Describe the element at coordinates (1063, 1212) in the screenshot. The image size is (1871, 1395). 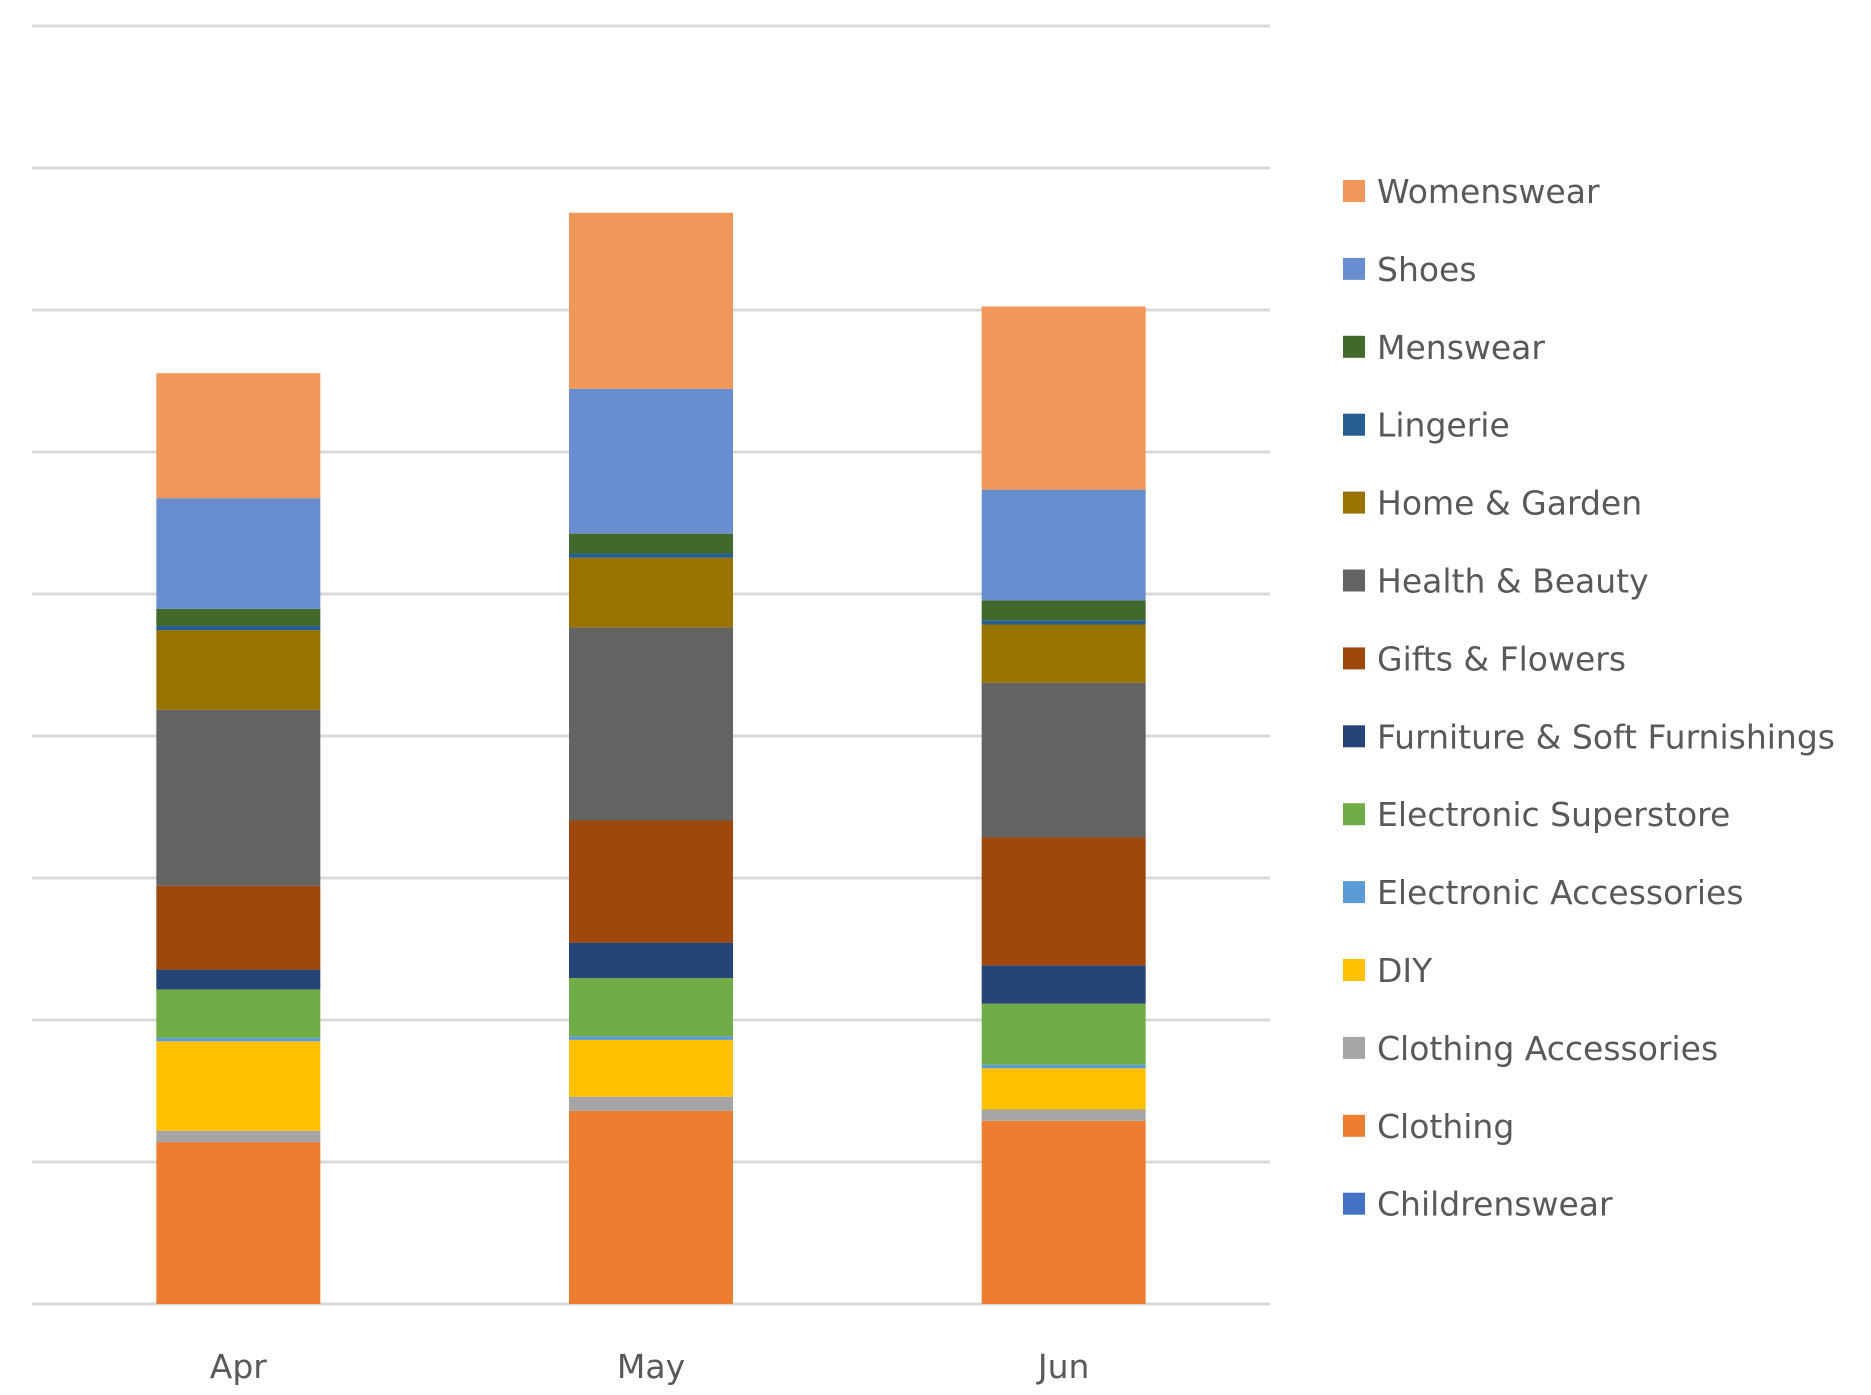
I see `bar-segment-clothing-jun` at that location.